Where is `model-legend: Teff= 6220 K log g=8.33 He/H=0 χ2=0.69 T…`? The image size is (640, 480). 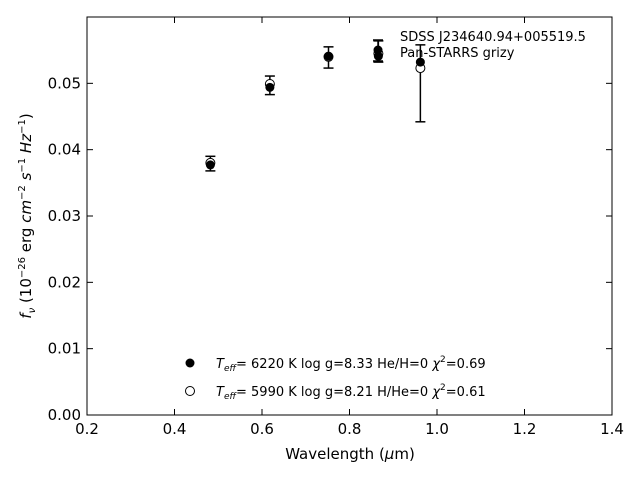 model-legend: Teff= 6220 K log g=8.33 He/H=0 χ2=0.69 T… is located at coordinates (335, 378).